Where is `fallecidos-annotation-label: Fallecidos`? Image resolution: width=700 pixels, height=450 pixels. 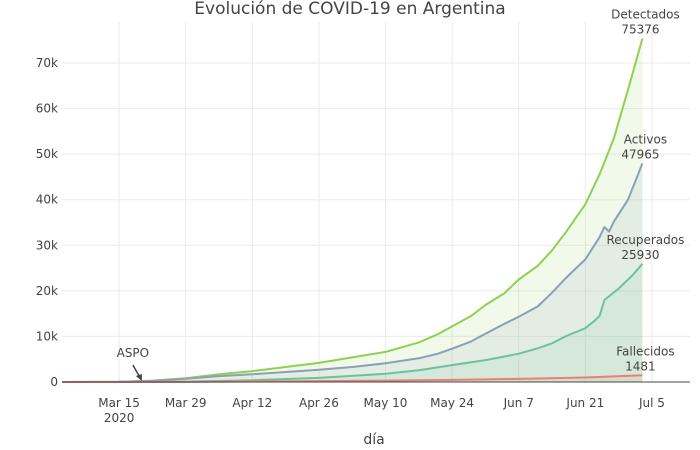
fallecidos-annotation-label: Fallecidos is located at coordinates (645, 351).